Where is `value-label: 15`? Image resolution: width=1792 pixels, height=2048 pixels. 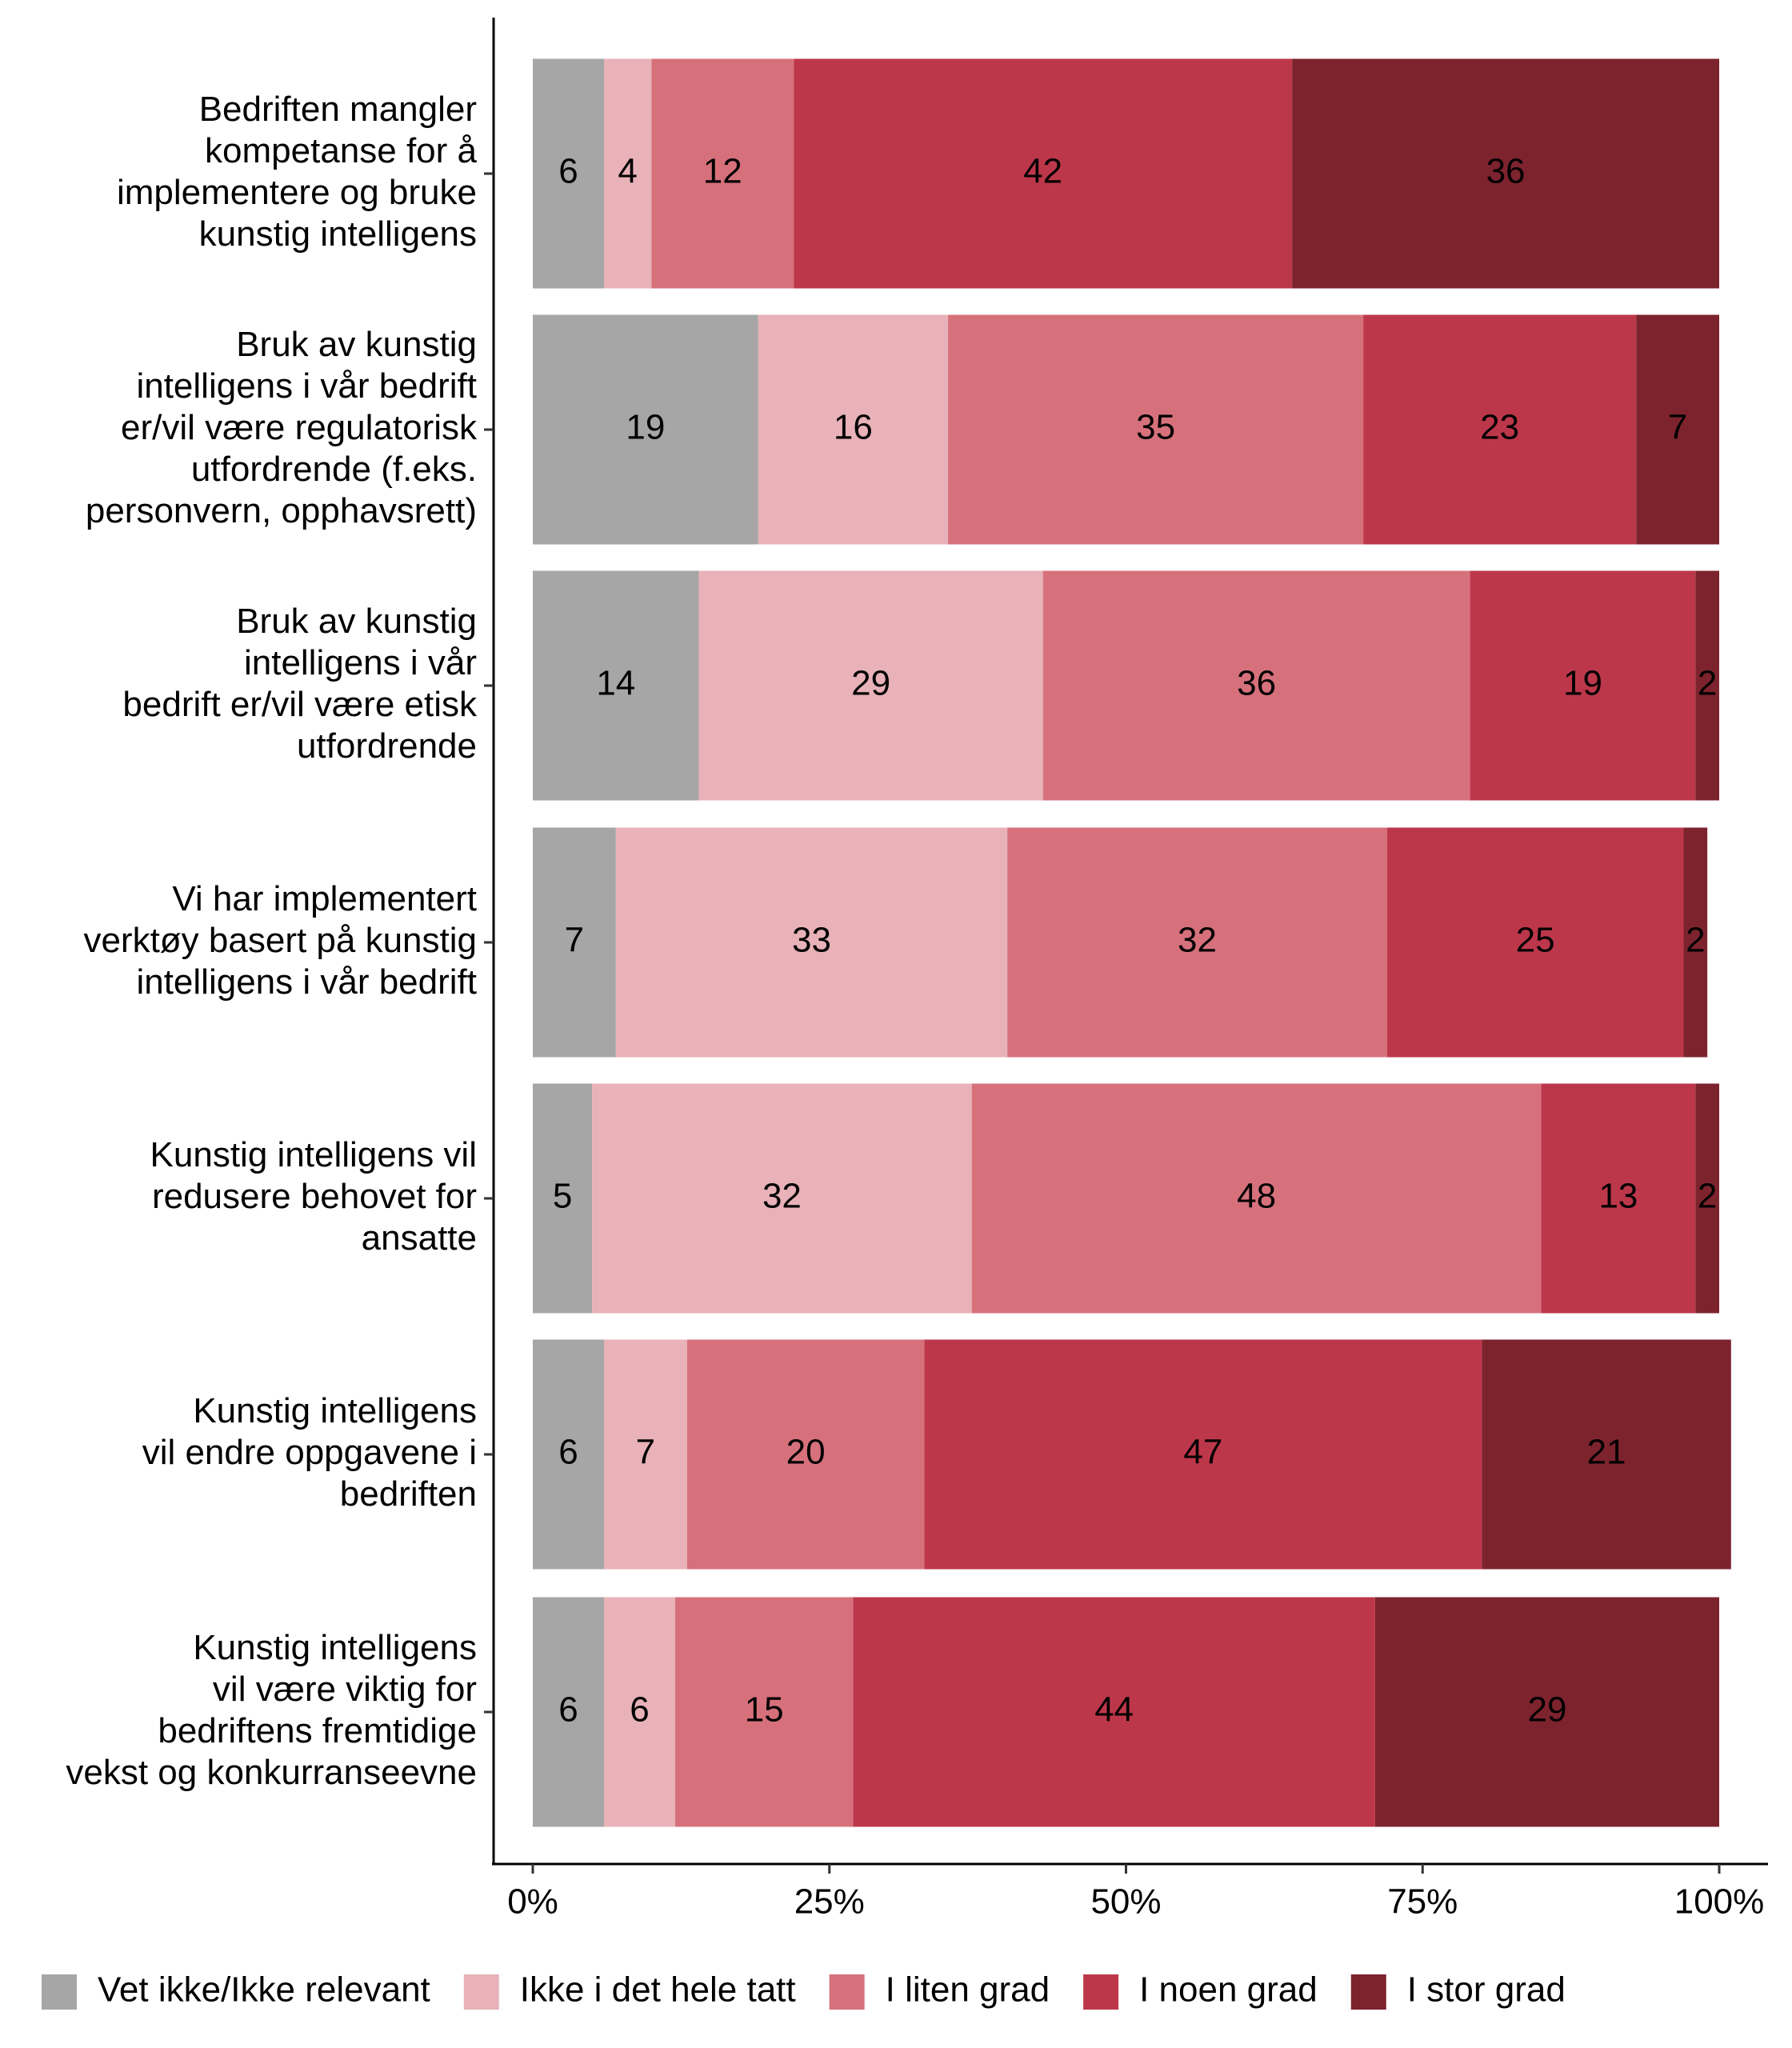
value-label: 15 is located at coordinates (764, 1710).